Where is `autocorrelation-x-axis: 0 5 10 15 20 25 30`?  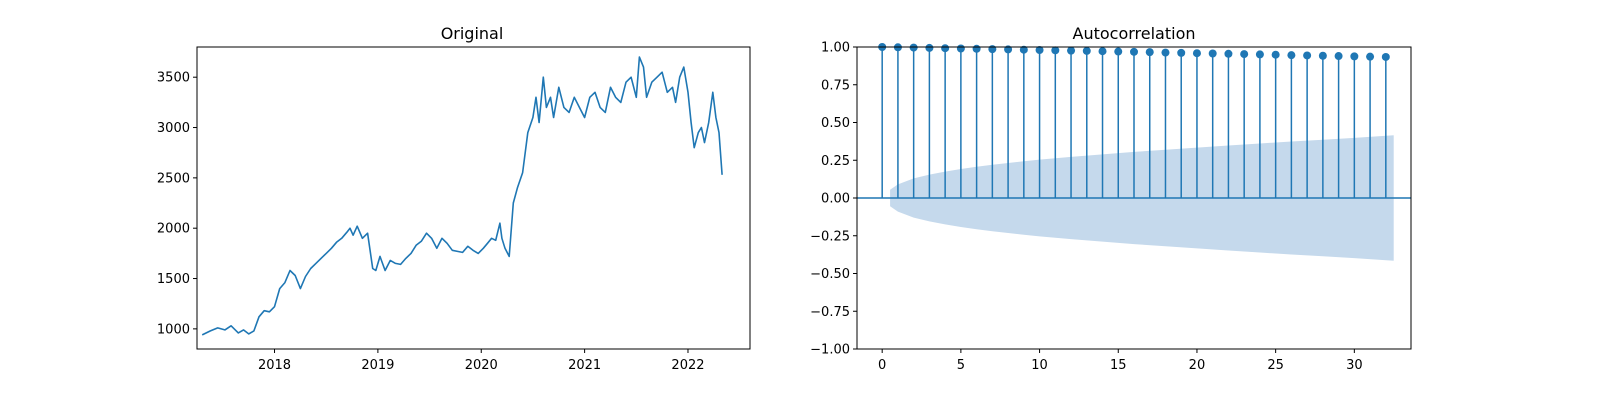
autocorrelation-x-axis: 0 5 10 15 20 25 30 is located at coordinates (1120, 361).